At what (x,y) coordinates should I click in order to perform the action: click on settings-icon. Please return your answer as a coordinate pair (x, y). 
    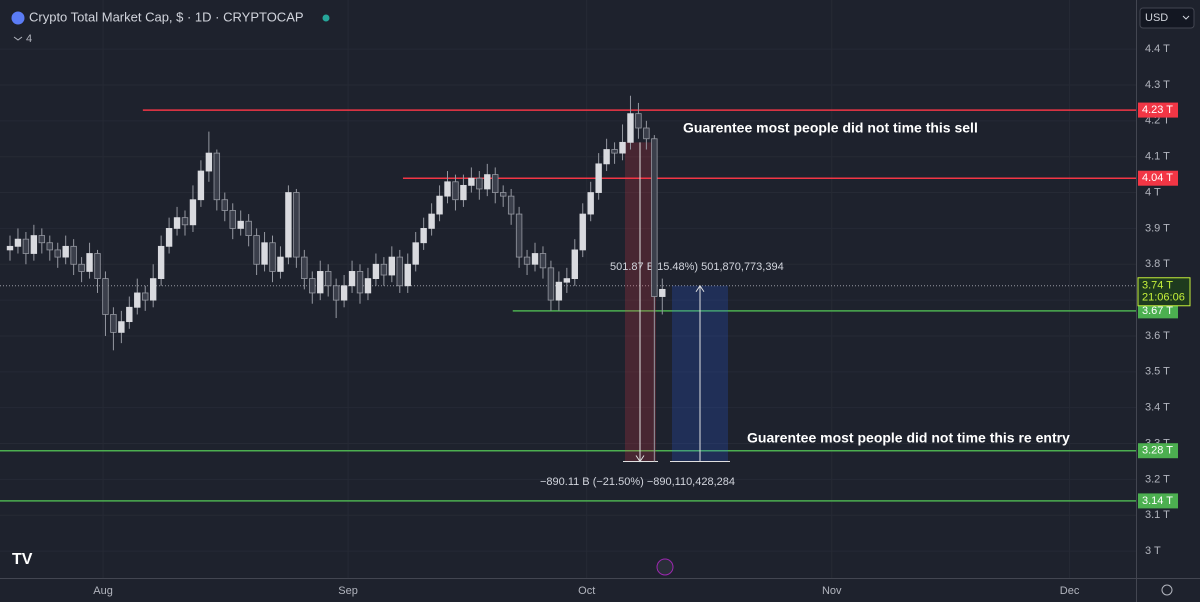
    Looking at the image, I should click on (1167, 590).